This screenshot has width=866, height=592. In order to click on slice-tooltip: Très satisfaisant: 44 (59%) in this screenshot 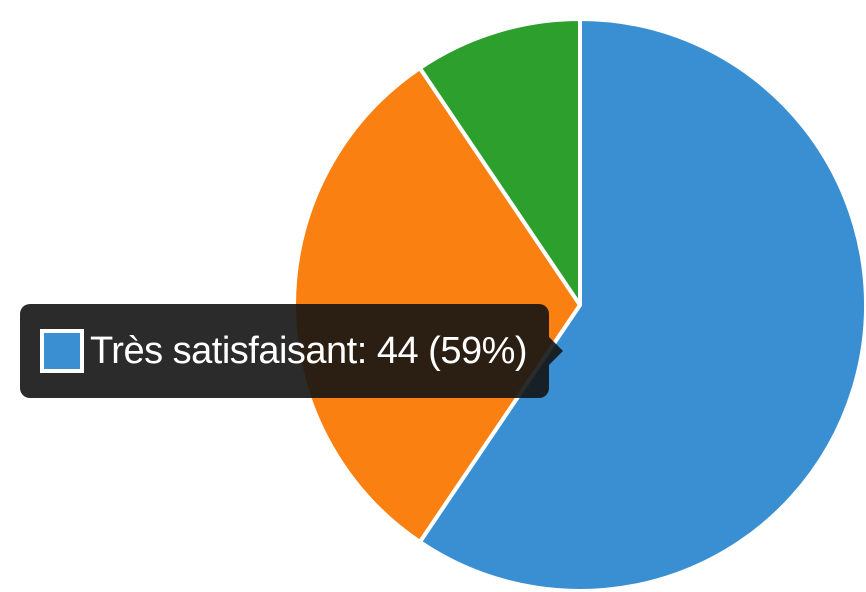, I will do `click(292, 351)`.